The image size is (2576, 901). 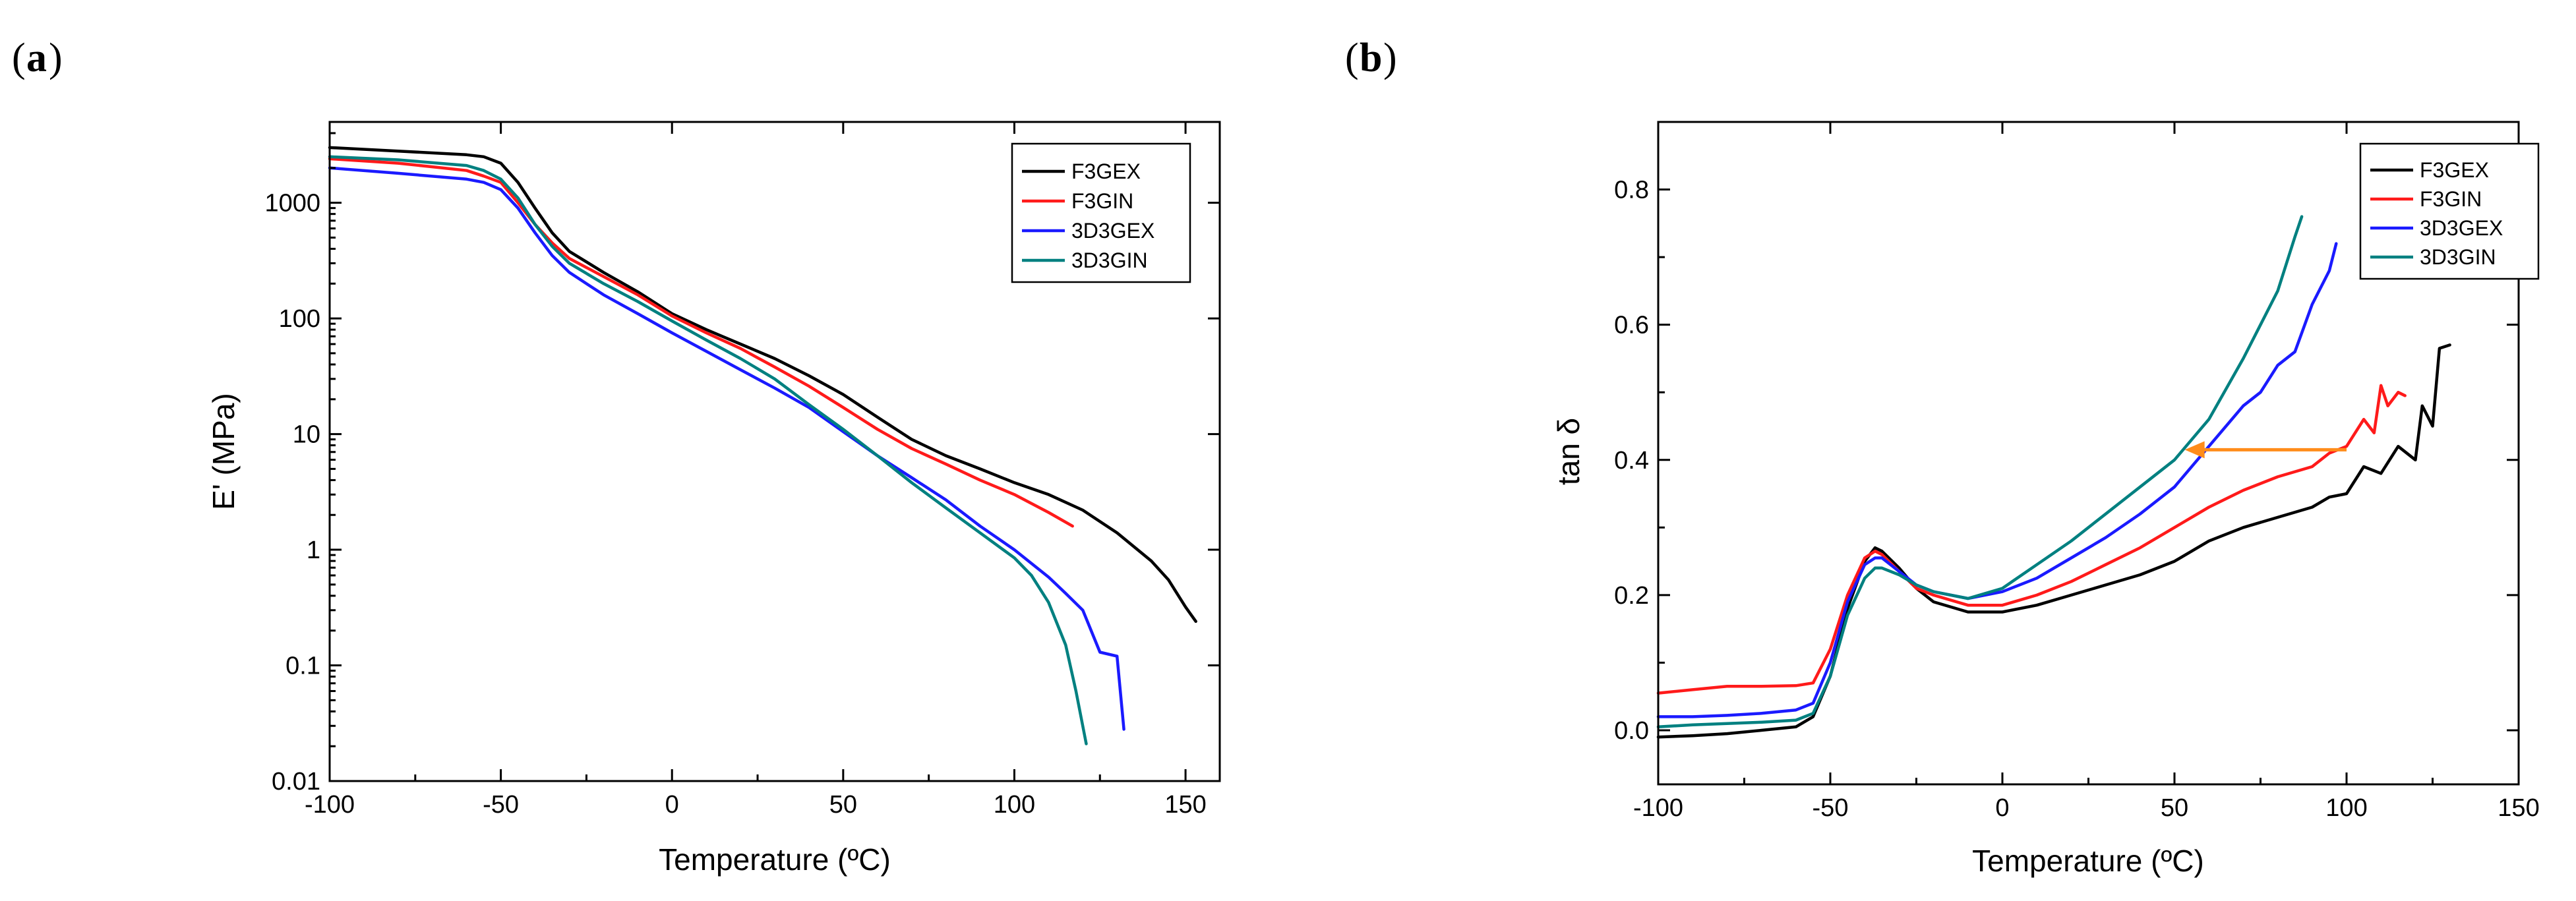 What do you see at coordinates (672, 805) in the screenshot?
I see `xtick-label-a-2: 0` at bounding box center [672, 805].